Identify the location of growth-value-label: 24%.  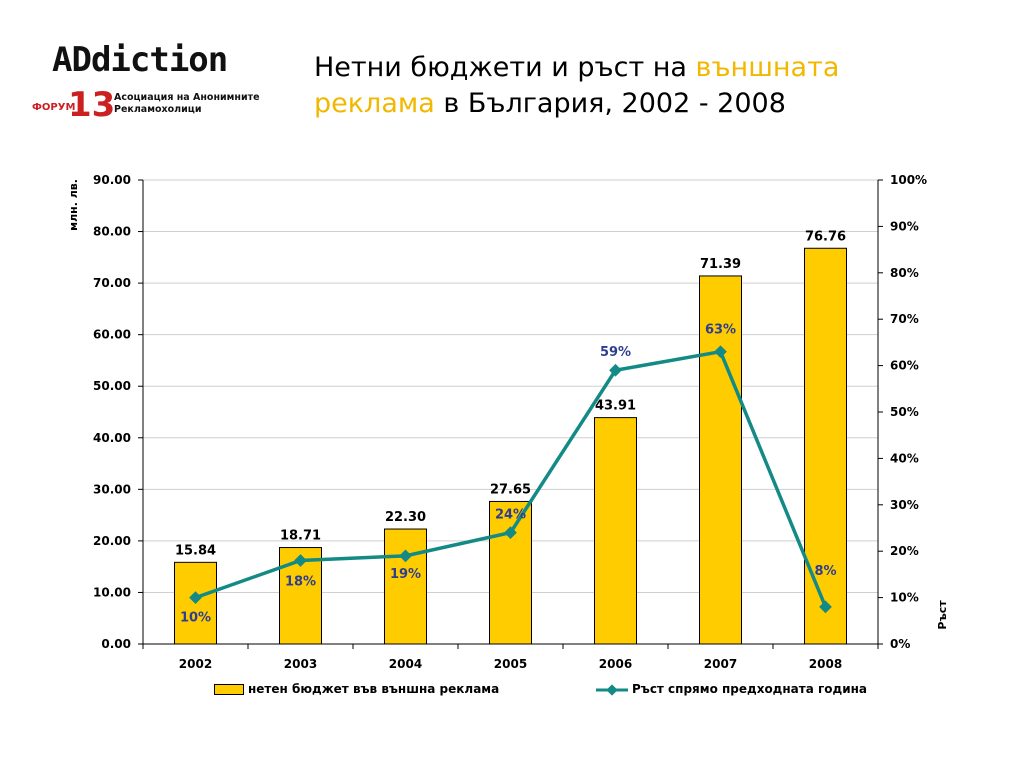
(510, 515).